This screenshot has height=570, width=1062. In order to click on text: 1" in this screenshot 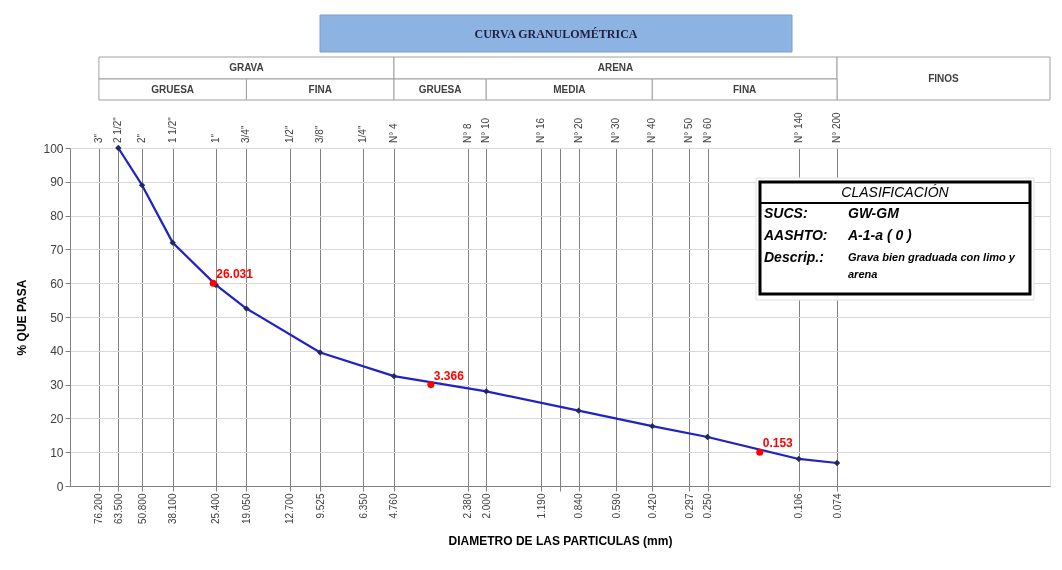, I will do `click(215, 138)`.